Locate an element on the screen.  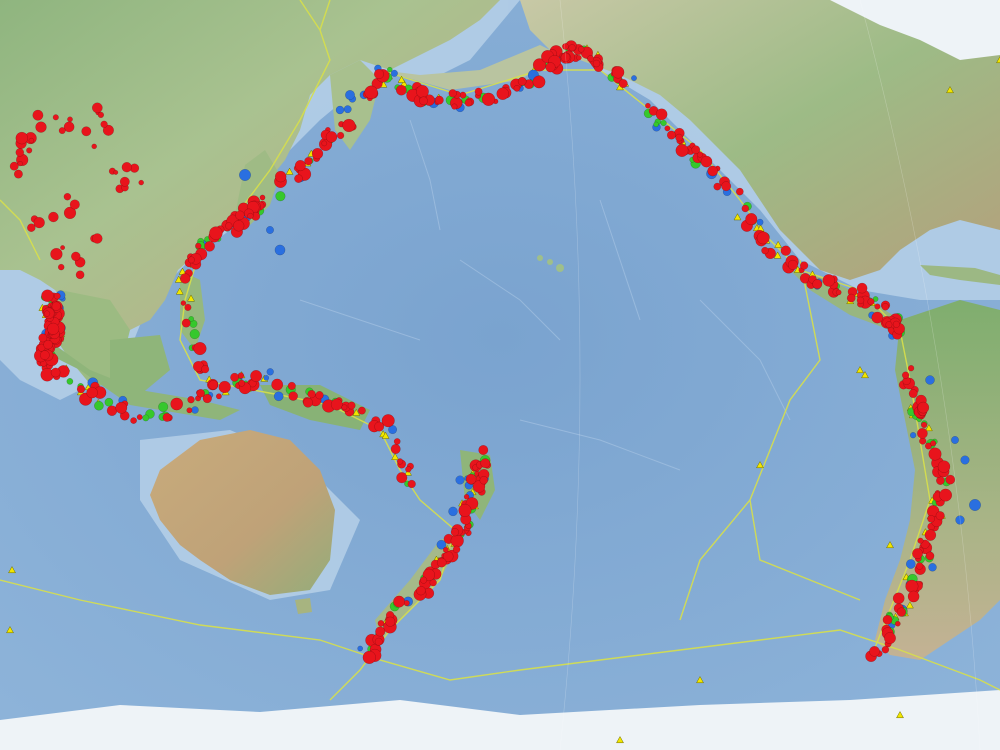
antarctica is located at coordinates (500, 720).